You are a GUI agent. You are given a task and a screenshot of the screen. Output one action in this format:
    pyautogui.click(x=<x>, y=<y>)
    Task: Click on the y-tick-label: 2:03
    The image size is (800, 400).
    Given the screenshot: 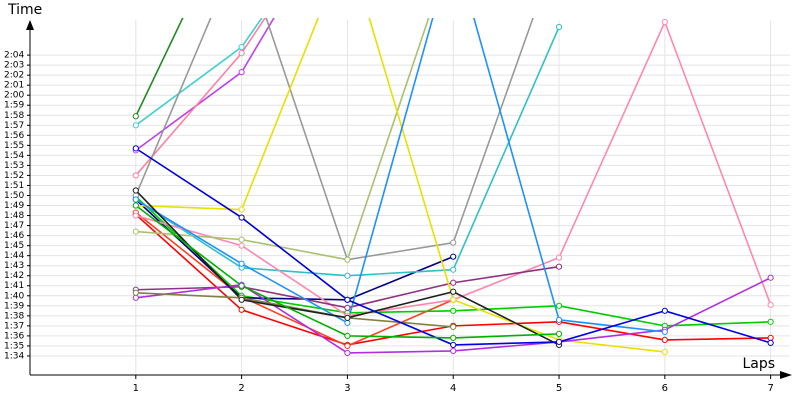 What is the action you would take?
    pyautogui.click(x=14, y=66)
    